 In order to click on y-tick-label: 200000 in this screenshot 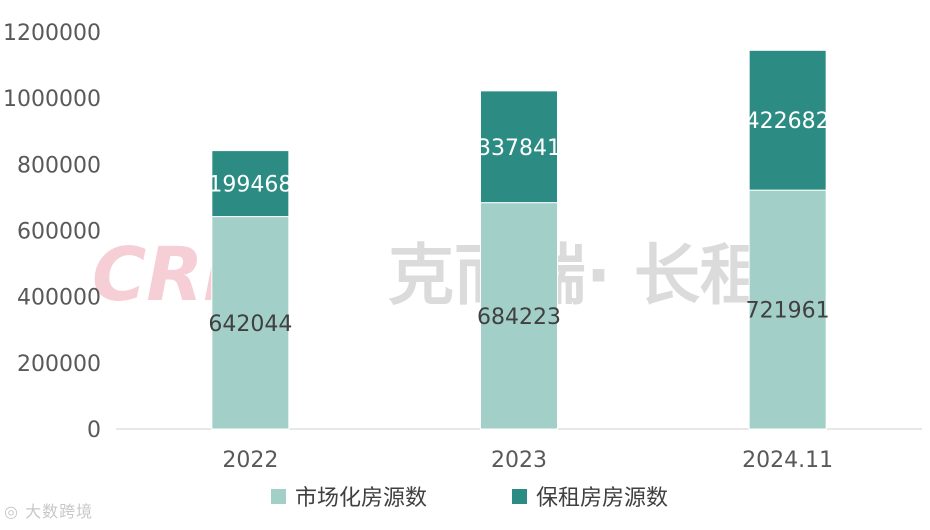, I will do `click(59, 364)`.